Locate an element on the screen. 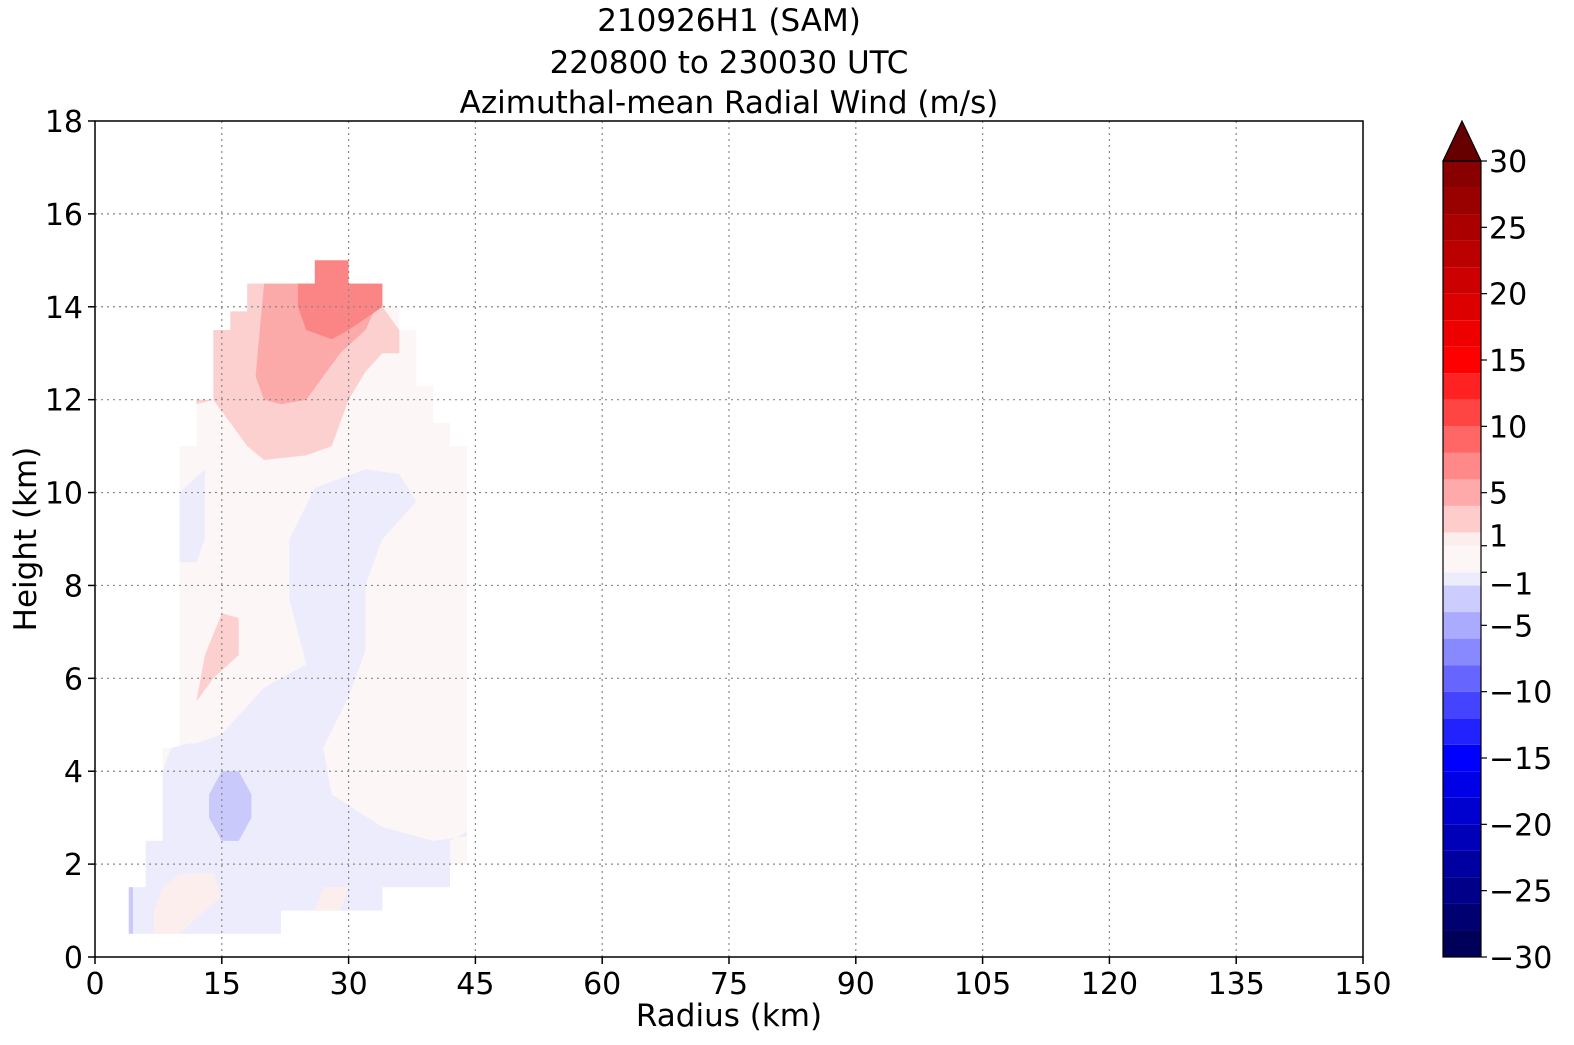 This screenshot has width=1574, height=1045. x-tick-label: 75 is located at coordinates (729, 984).